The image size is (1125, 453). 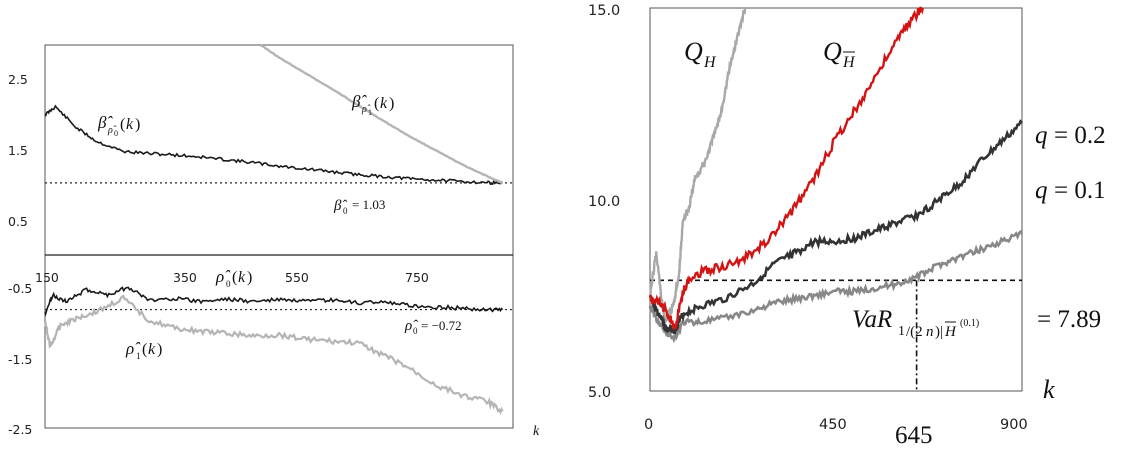 What do you see at coordinates (20, 359) in the screenshot?
I see `y-tick-bottom-left: -1.5` at bounding box center [20, 359].